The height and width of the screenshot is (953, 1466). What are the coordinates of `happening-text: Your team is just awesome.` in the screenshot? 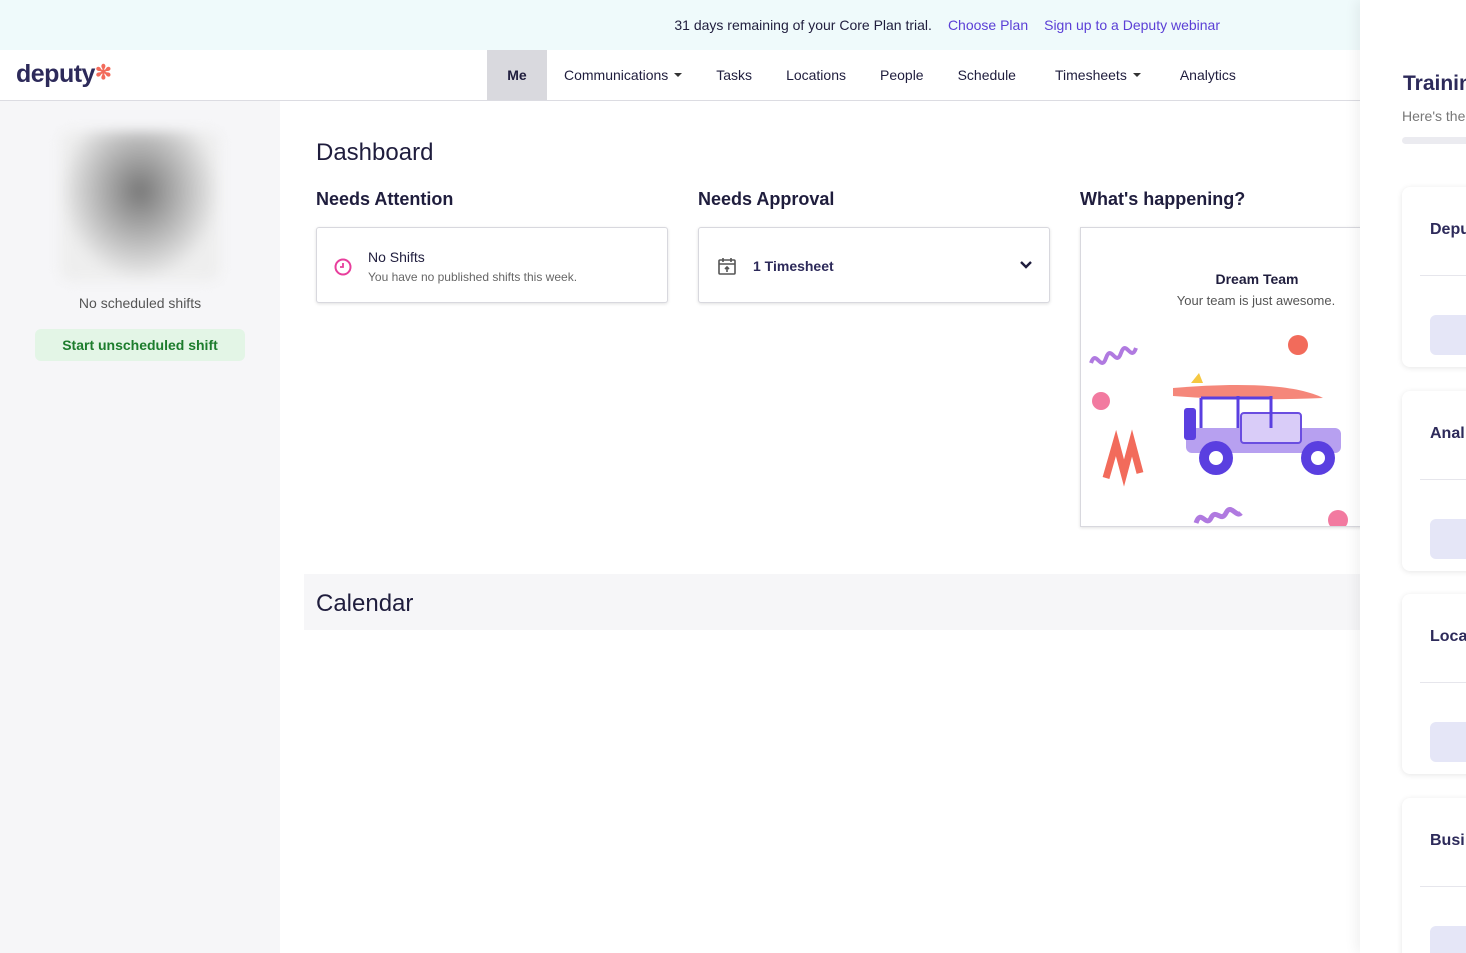 It's located at (1256, 300).